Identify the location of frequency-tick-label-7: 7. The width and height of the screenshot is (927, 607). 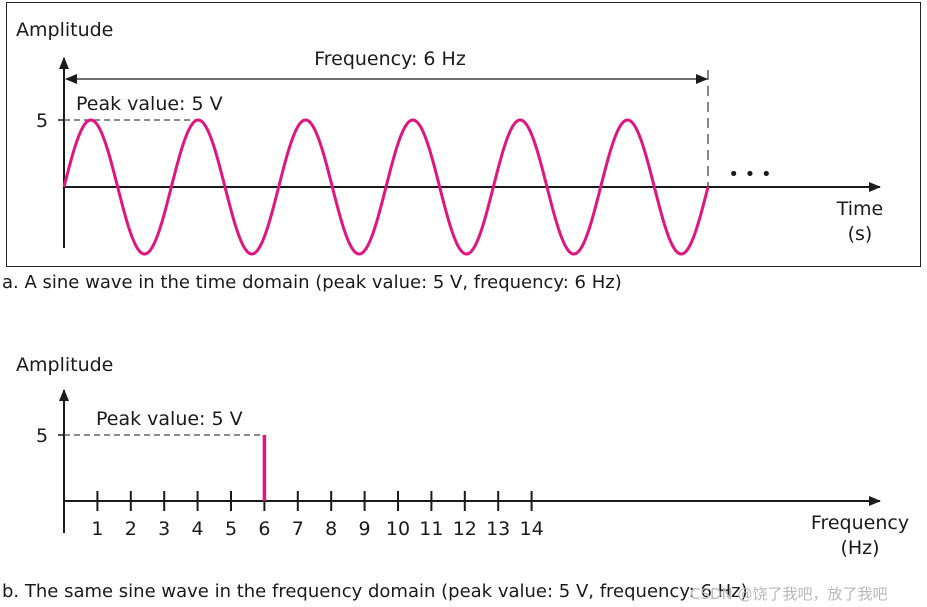
(298, 529).